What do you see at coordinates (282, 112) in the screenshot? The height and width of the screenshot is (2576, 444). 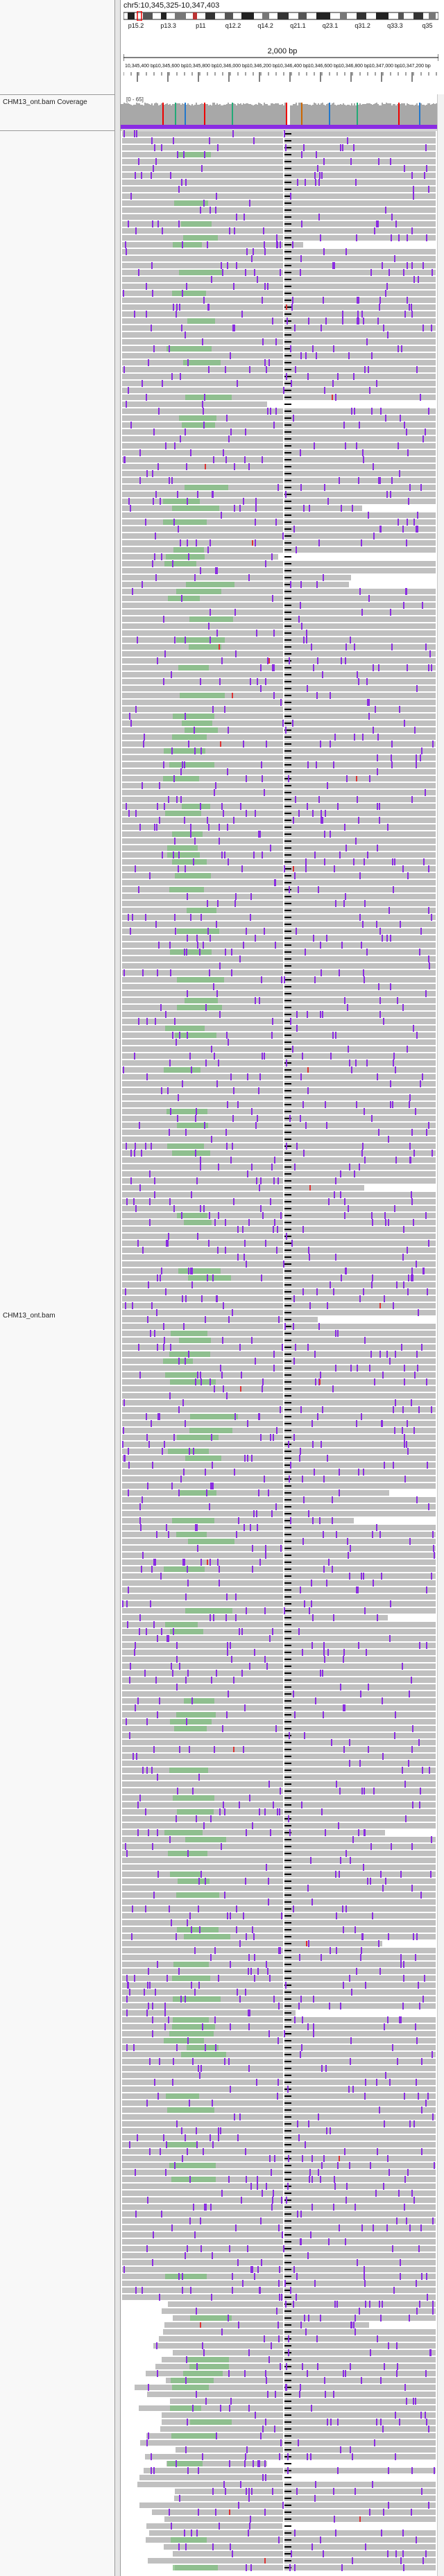 I see `coverage-track: [0 - 65]` at bounding box center [282, 112].